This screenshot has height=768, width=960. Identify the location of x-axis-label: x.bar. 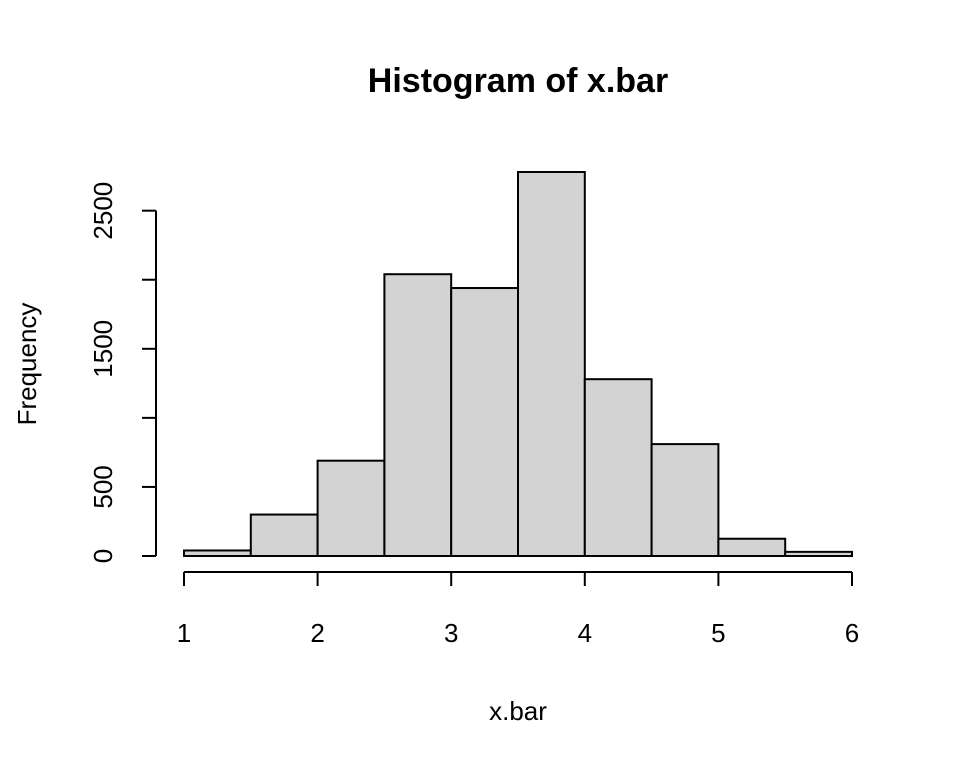
(518, 711).